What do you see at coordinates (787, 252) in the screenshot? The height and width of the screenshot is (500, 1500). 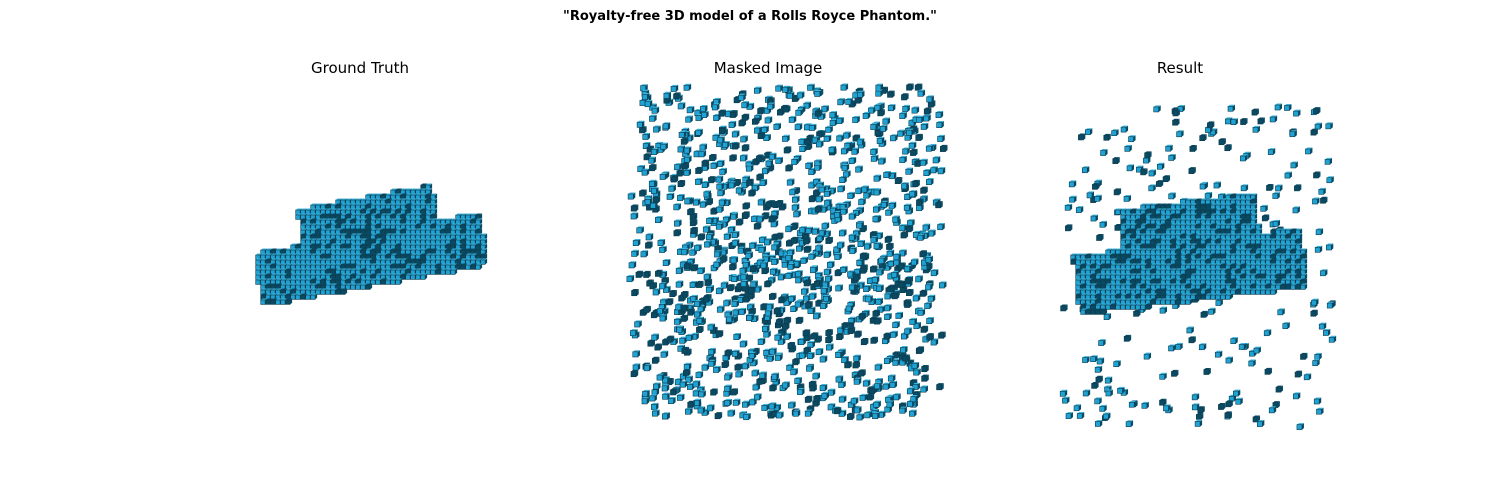 I see `voxel-render-masked-image` at bounding box center [787, 252].